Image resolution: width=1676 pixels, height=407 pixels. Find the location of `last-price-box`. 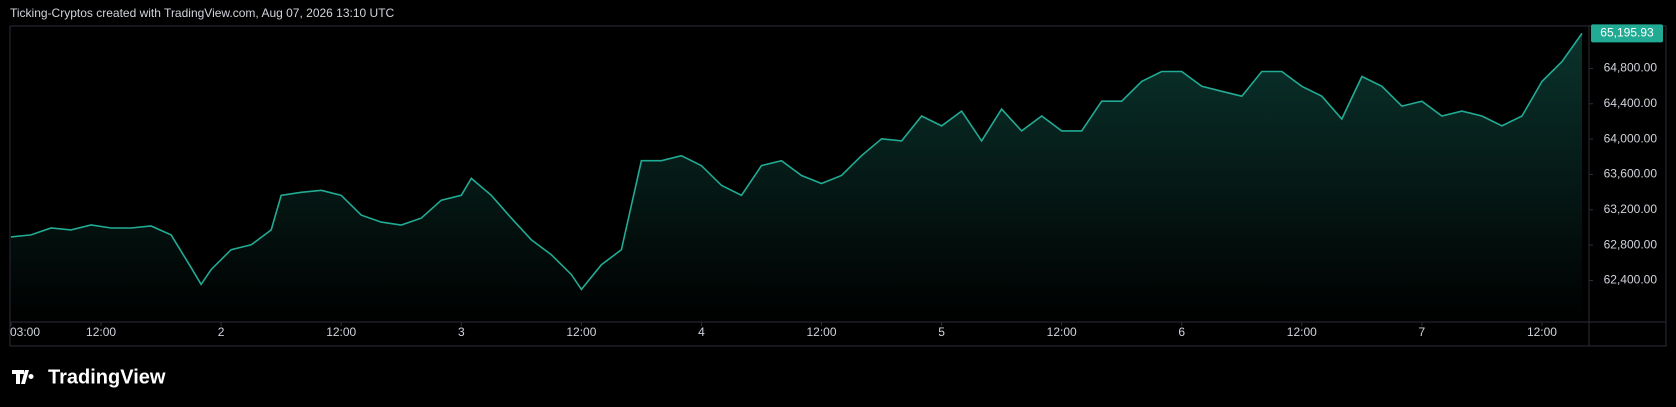

last-price-box is located at coordinates (1627, 33).